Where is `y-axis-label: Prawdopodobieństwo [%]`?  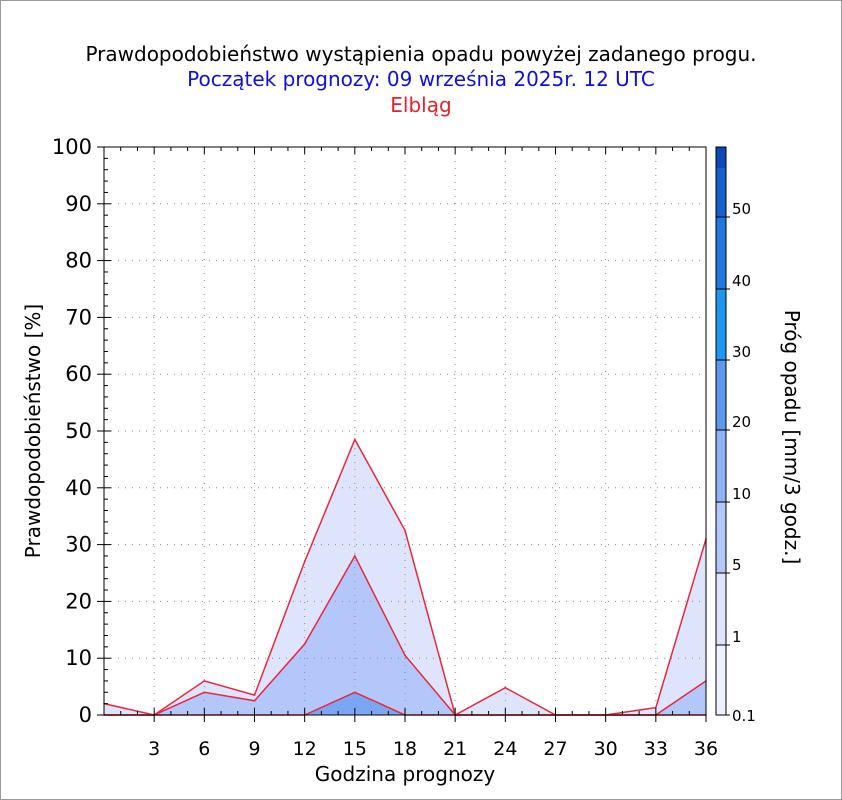 y-axis-label: Prawdopodobieństwo [%] is located at coordinates (33, 431).